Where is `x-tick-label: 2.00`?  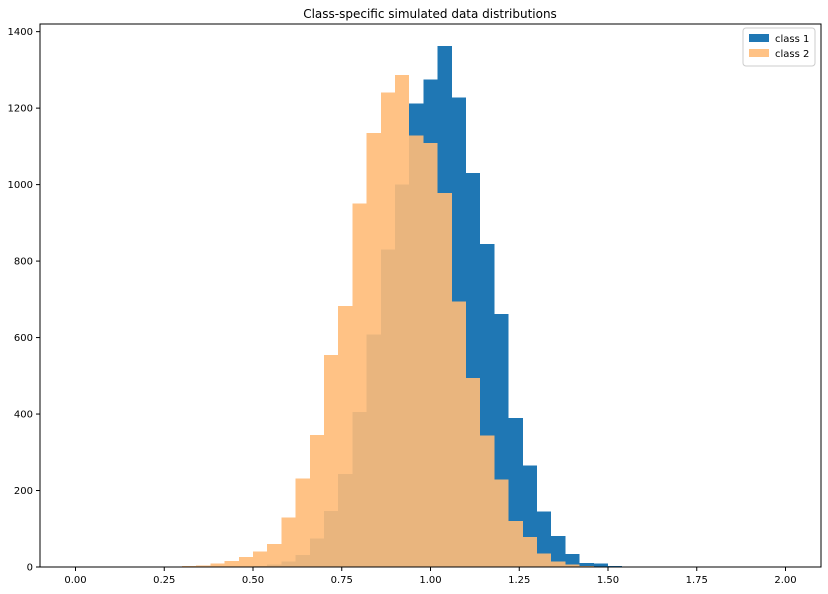 x-tick-label: 2.00 is located at coordinates (785, 580).